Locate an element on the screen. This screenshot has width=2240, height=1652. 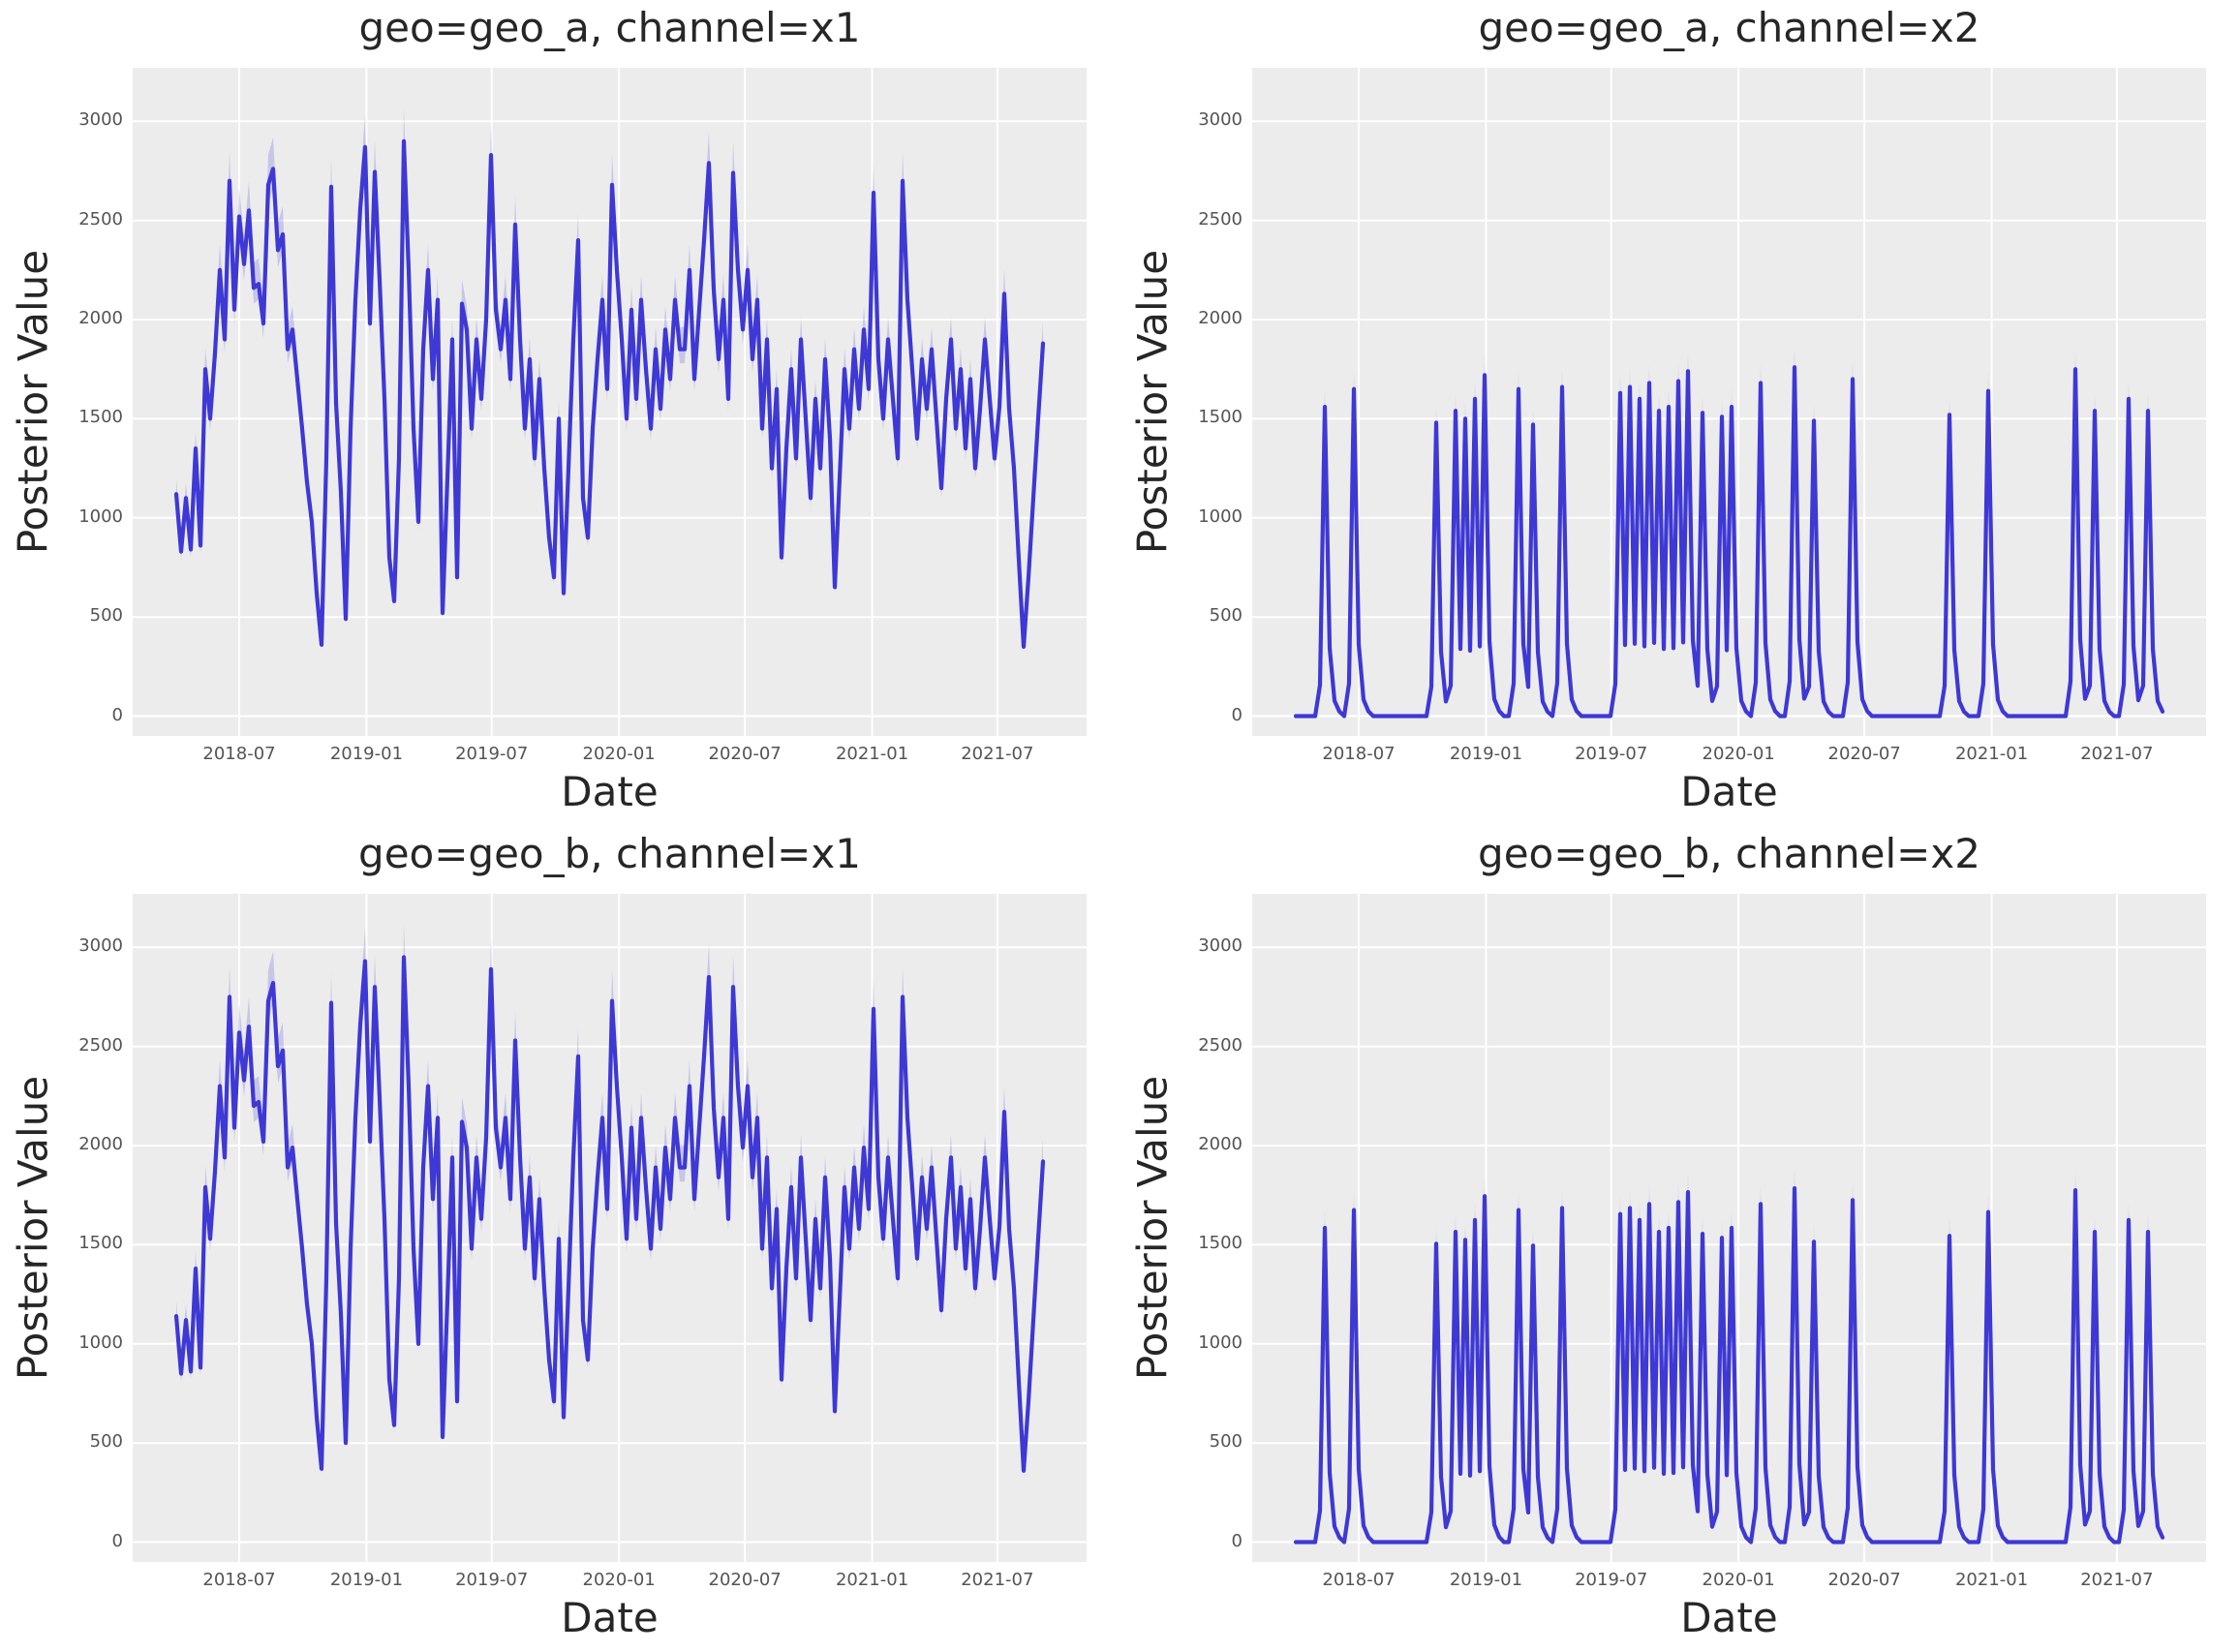
subplot-title: geo=geo_b, channel=x2 is located at coordinates (1729, 853).